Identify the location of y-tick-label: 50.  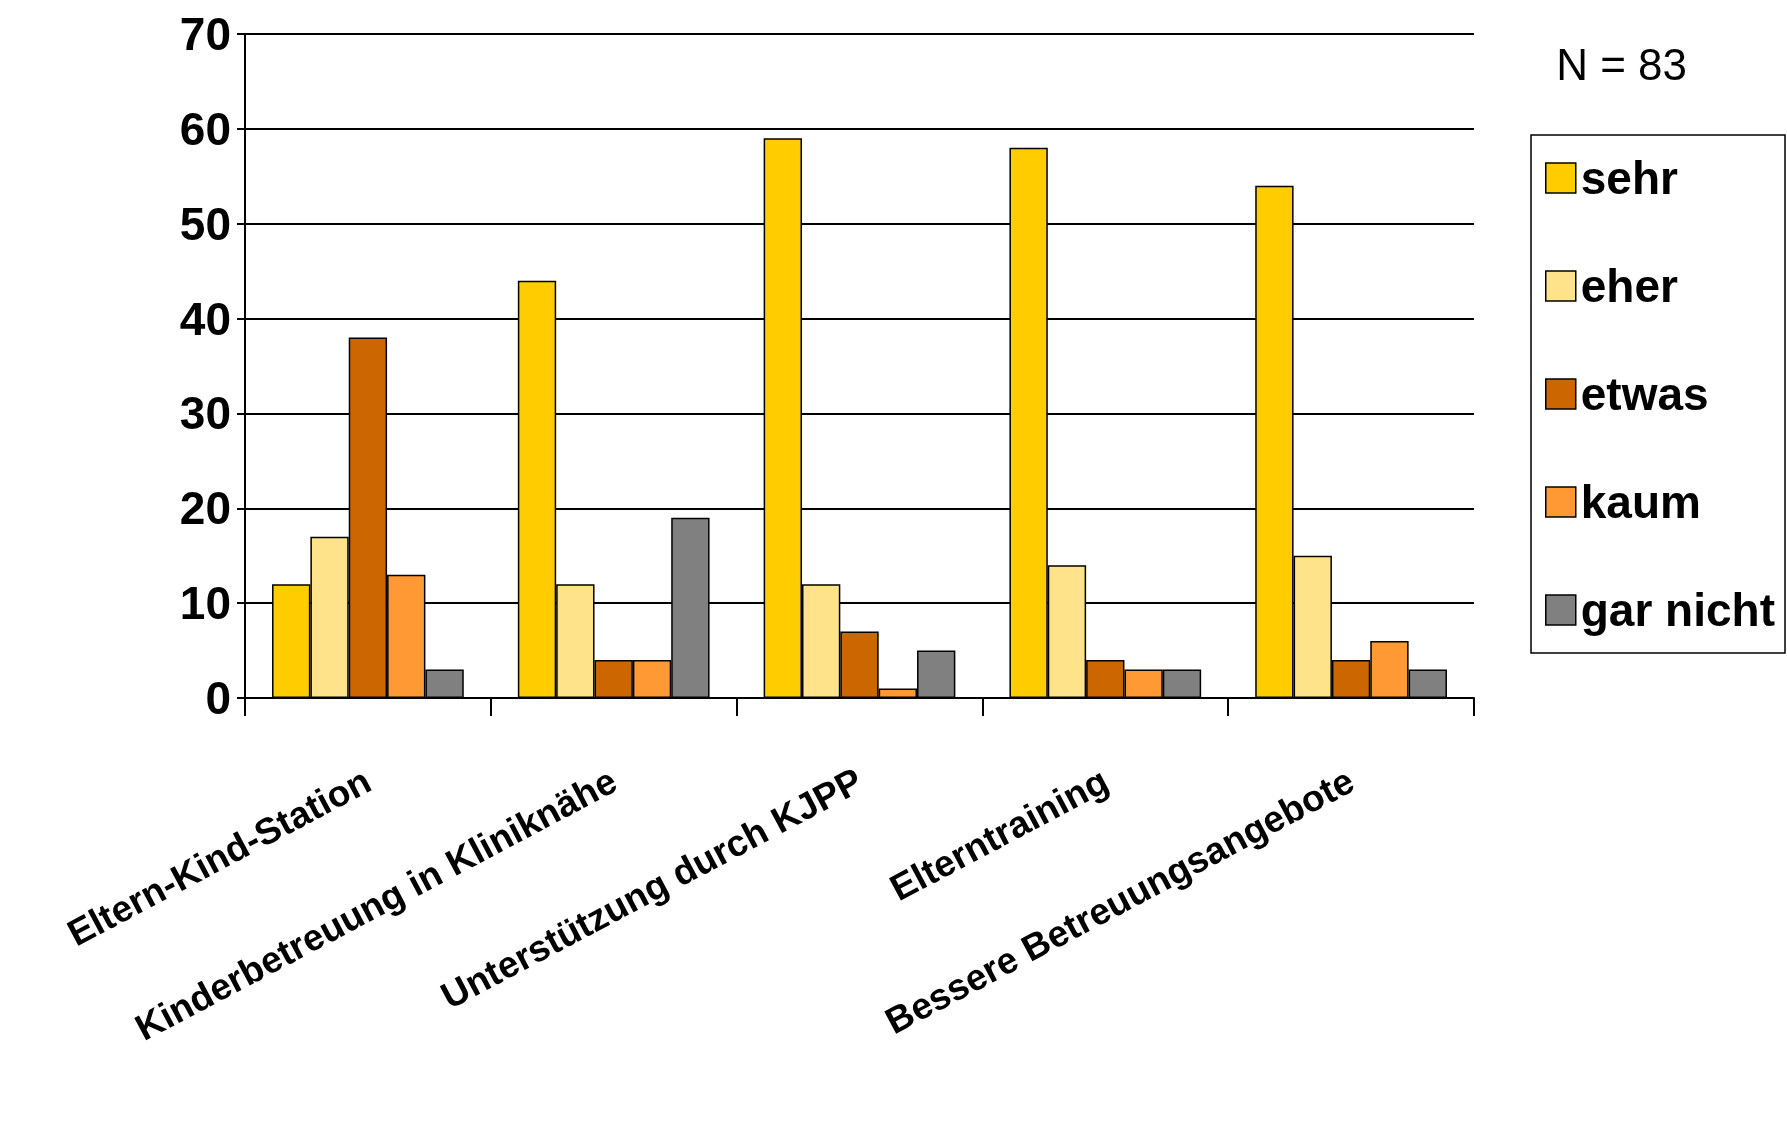
(205, 223).